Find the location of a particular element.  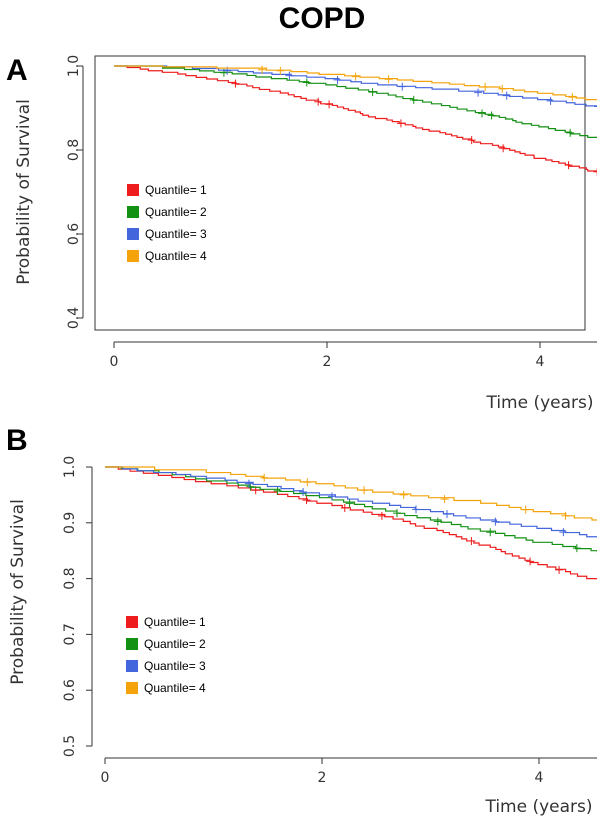

y-tick-label: 0.4 is located at coordinates (74, 318).